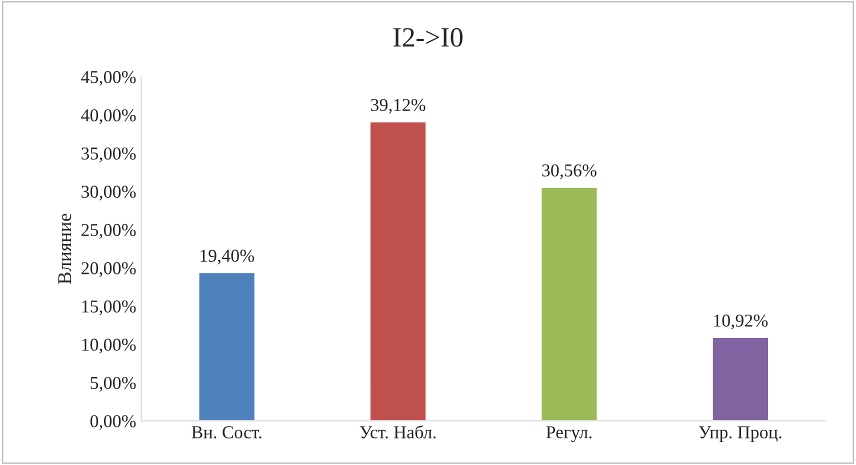  What do you see at coordinates (113, 422) in the screenshot?
I see `y-tick-label: 0,00%` at bounding box center [113, 422].